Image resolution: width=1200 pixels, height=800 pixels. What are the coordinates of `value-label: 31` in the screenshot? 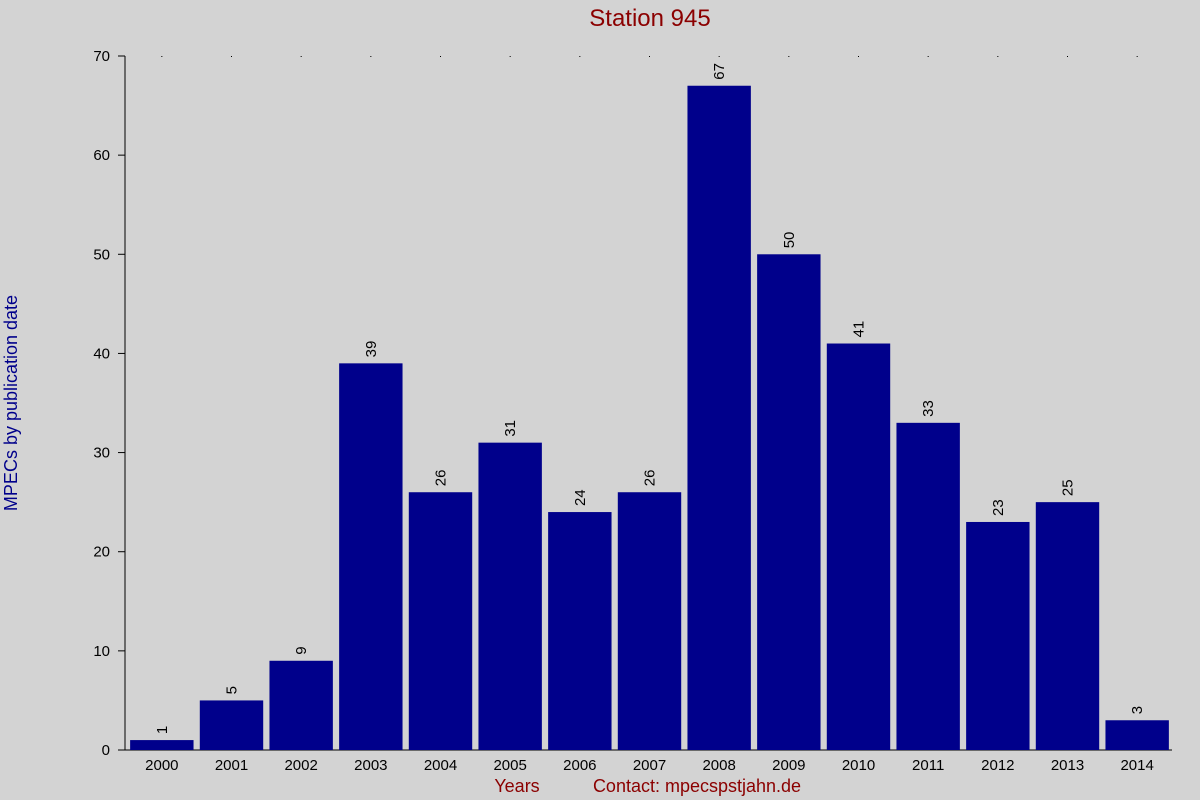 It's located at (510, 428).